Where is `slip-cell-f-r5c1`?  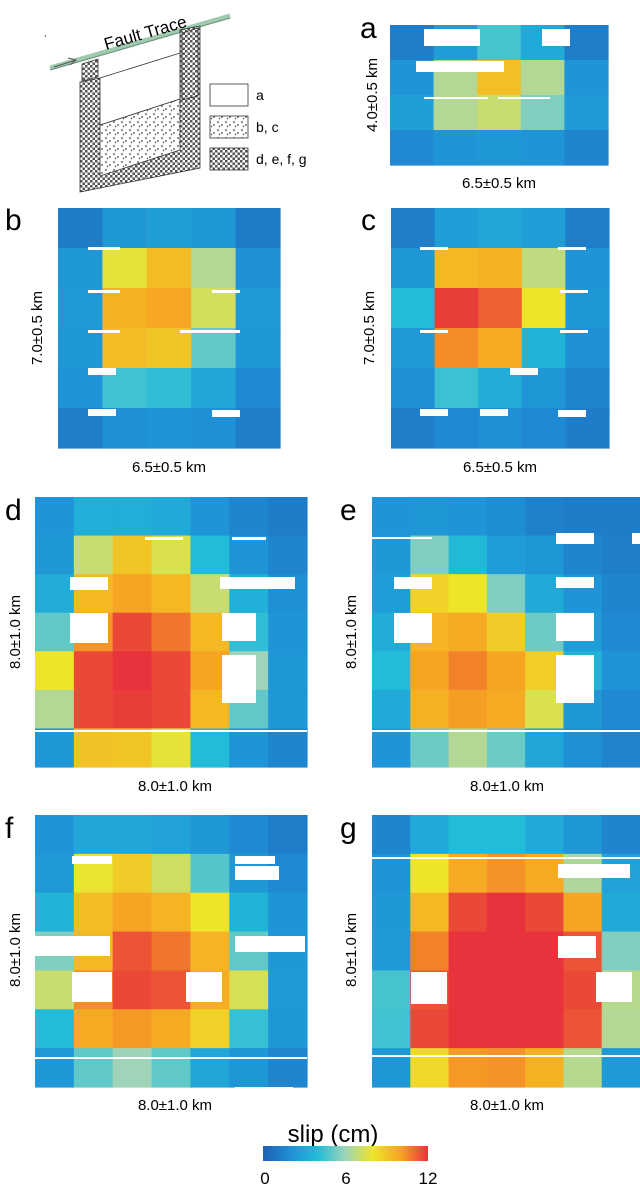 slip-cell-f-r5c1 is located at coordinates (93, 1029).